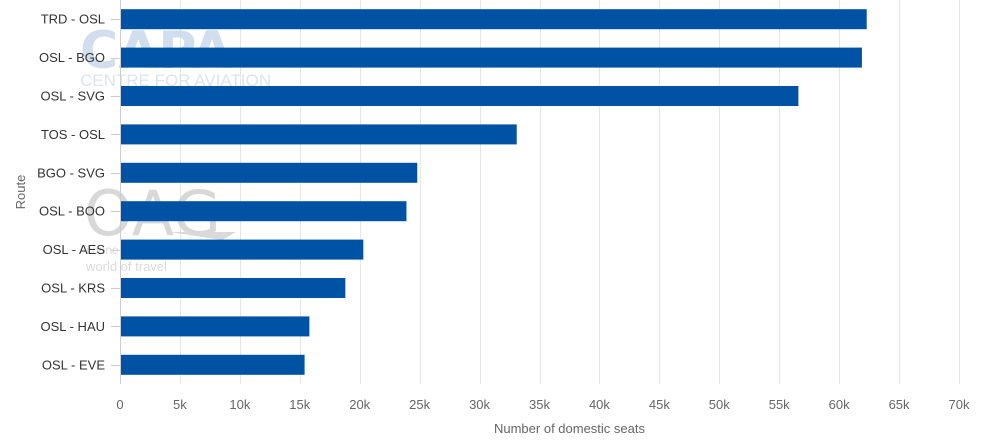 Image resolution: width=981 pixels, height=444 pixels. What do you see at coordinates (779, 404) in the screenshot?
I see `x-tick-label: 55k` at bounding box center [779, 404].